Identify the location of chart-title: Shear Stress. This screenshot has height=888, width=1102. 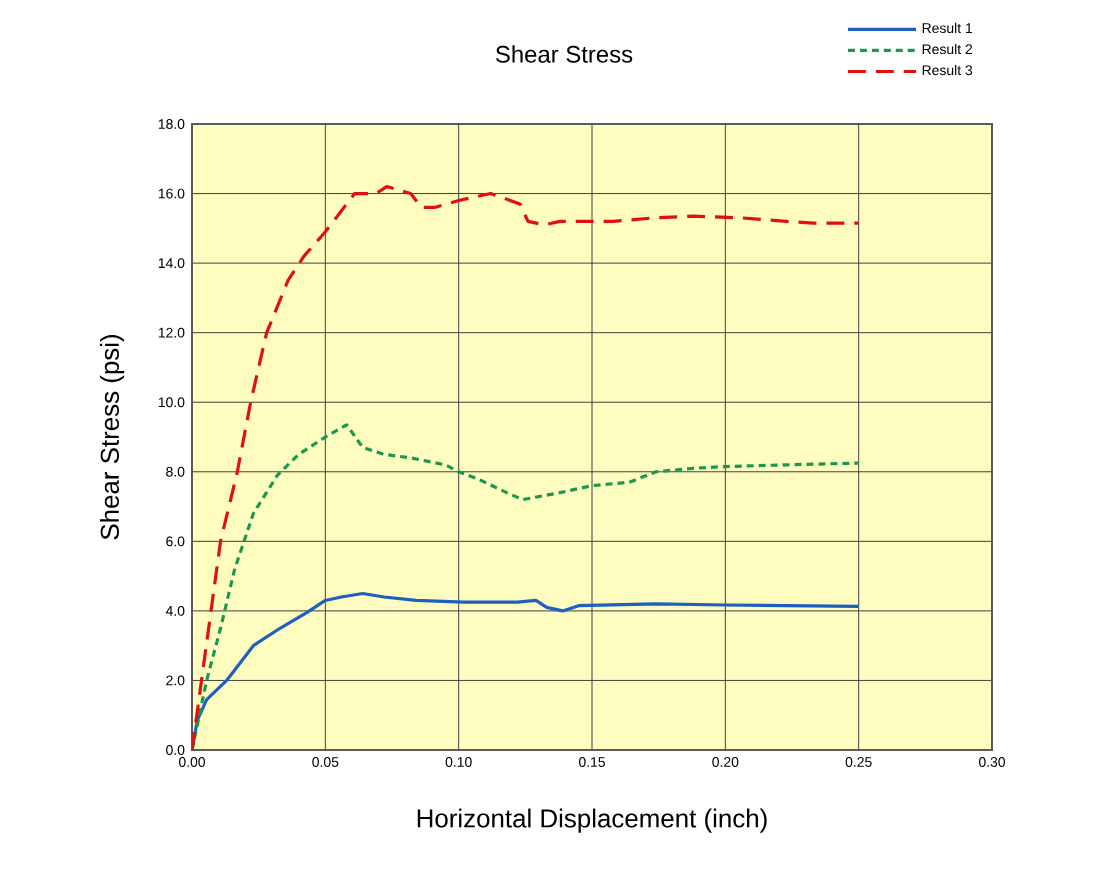
(564, 54).